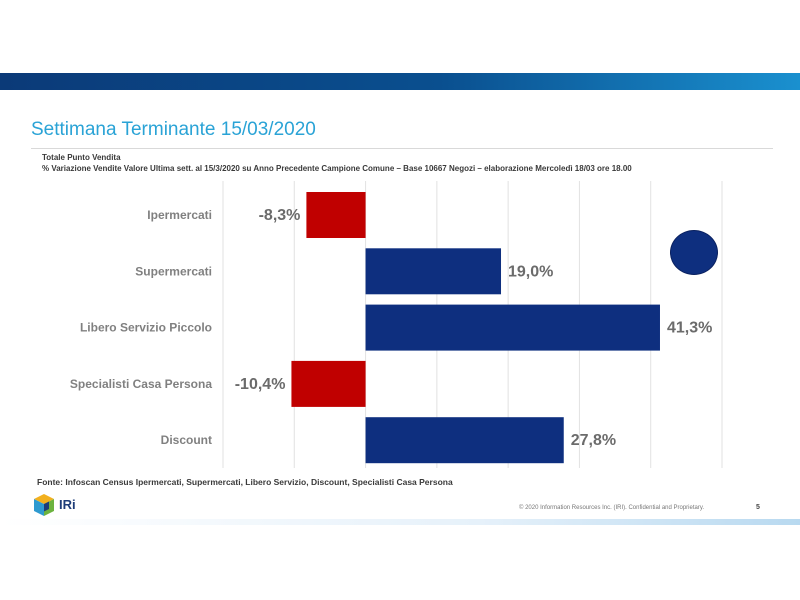 The height and width of the screenshot is (600, 800). Describe the element at coordinates (173, 271) in the screenshot. I see `category-label: Supermercati` at that location.